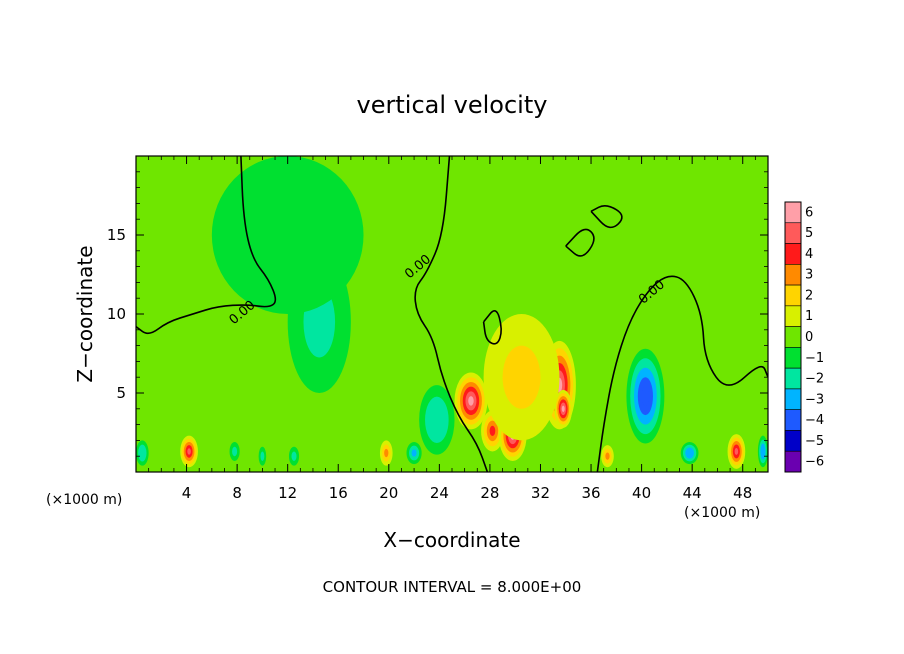 The width and height of the screenshot is (904, 654). Describe the element at coordinates (121, 393) in the screenshot. I see `y-tick-label: 5` at that location.